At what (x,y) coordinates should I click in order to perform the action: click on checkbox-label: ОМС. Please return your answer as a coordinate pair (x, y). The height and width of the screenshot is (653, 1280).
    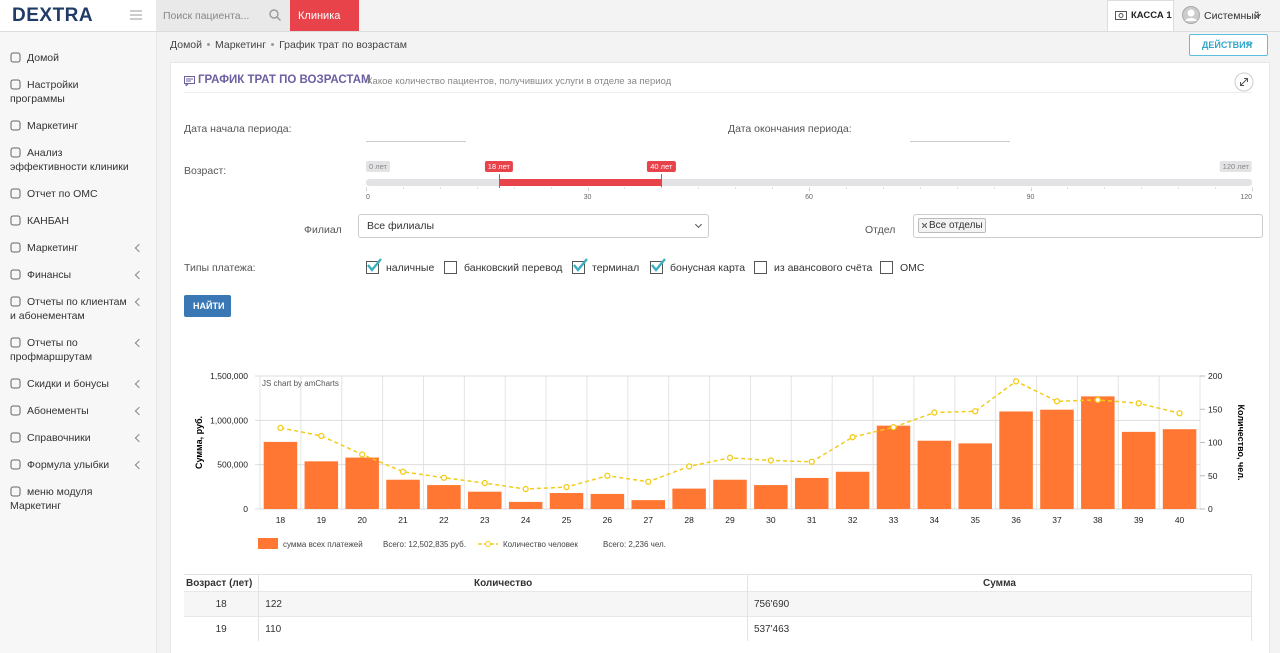
    Looking at the image, I should click on (912, 268).